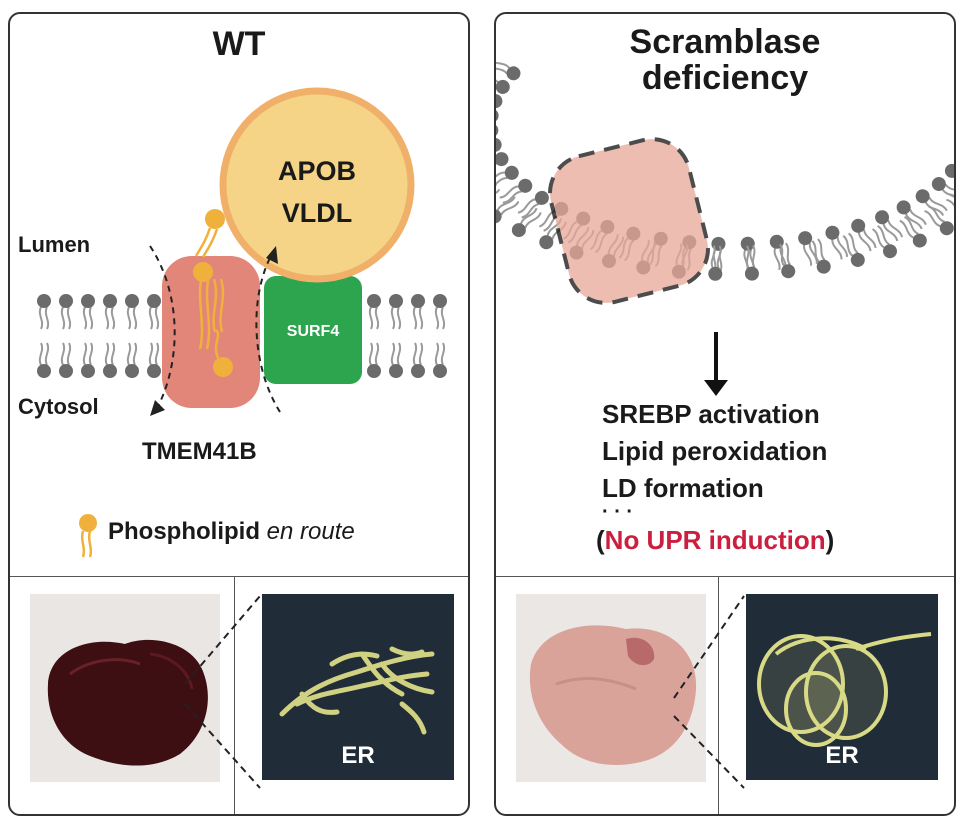  I want to click on phospholipid-legend-icon, so click(88, 536).